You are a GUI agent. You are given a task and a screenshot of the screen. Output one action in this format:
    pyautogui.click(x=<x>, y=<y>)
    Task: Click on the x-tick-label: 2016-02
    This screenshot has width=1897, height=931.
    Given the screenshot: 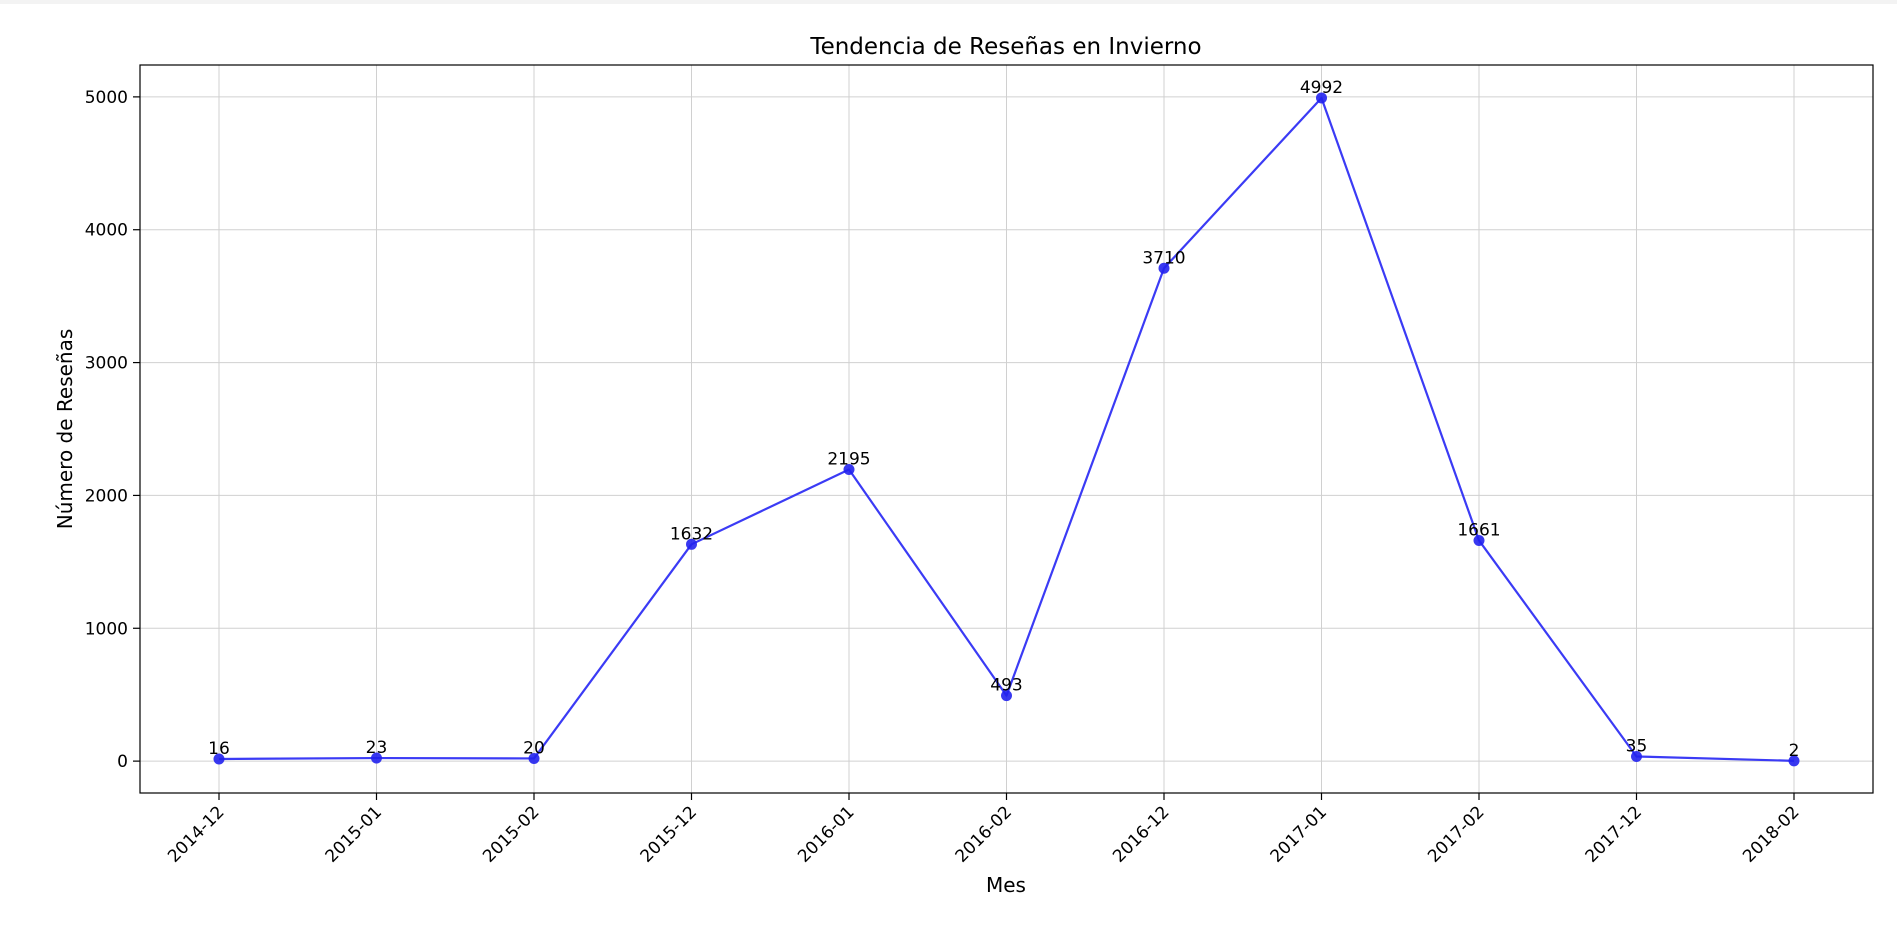 What is the action you would take?
    pyautogui.click(x=984, y=834)
    